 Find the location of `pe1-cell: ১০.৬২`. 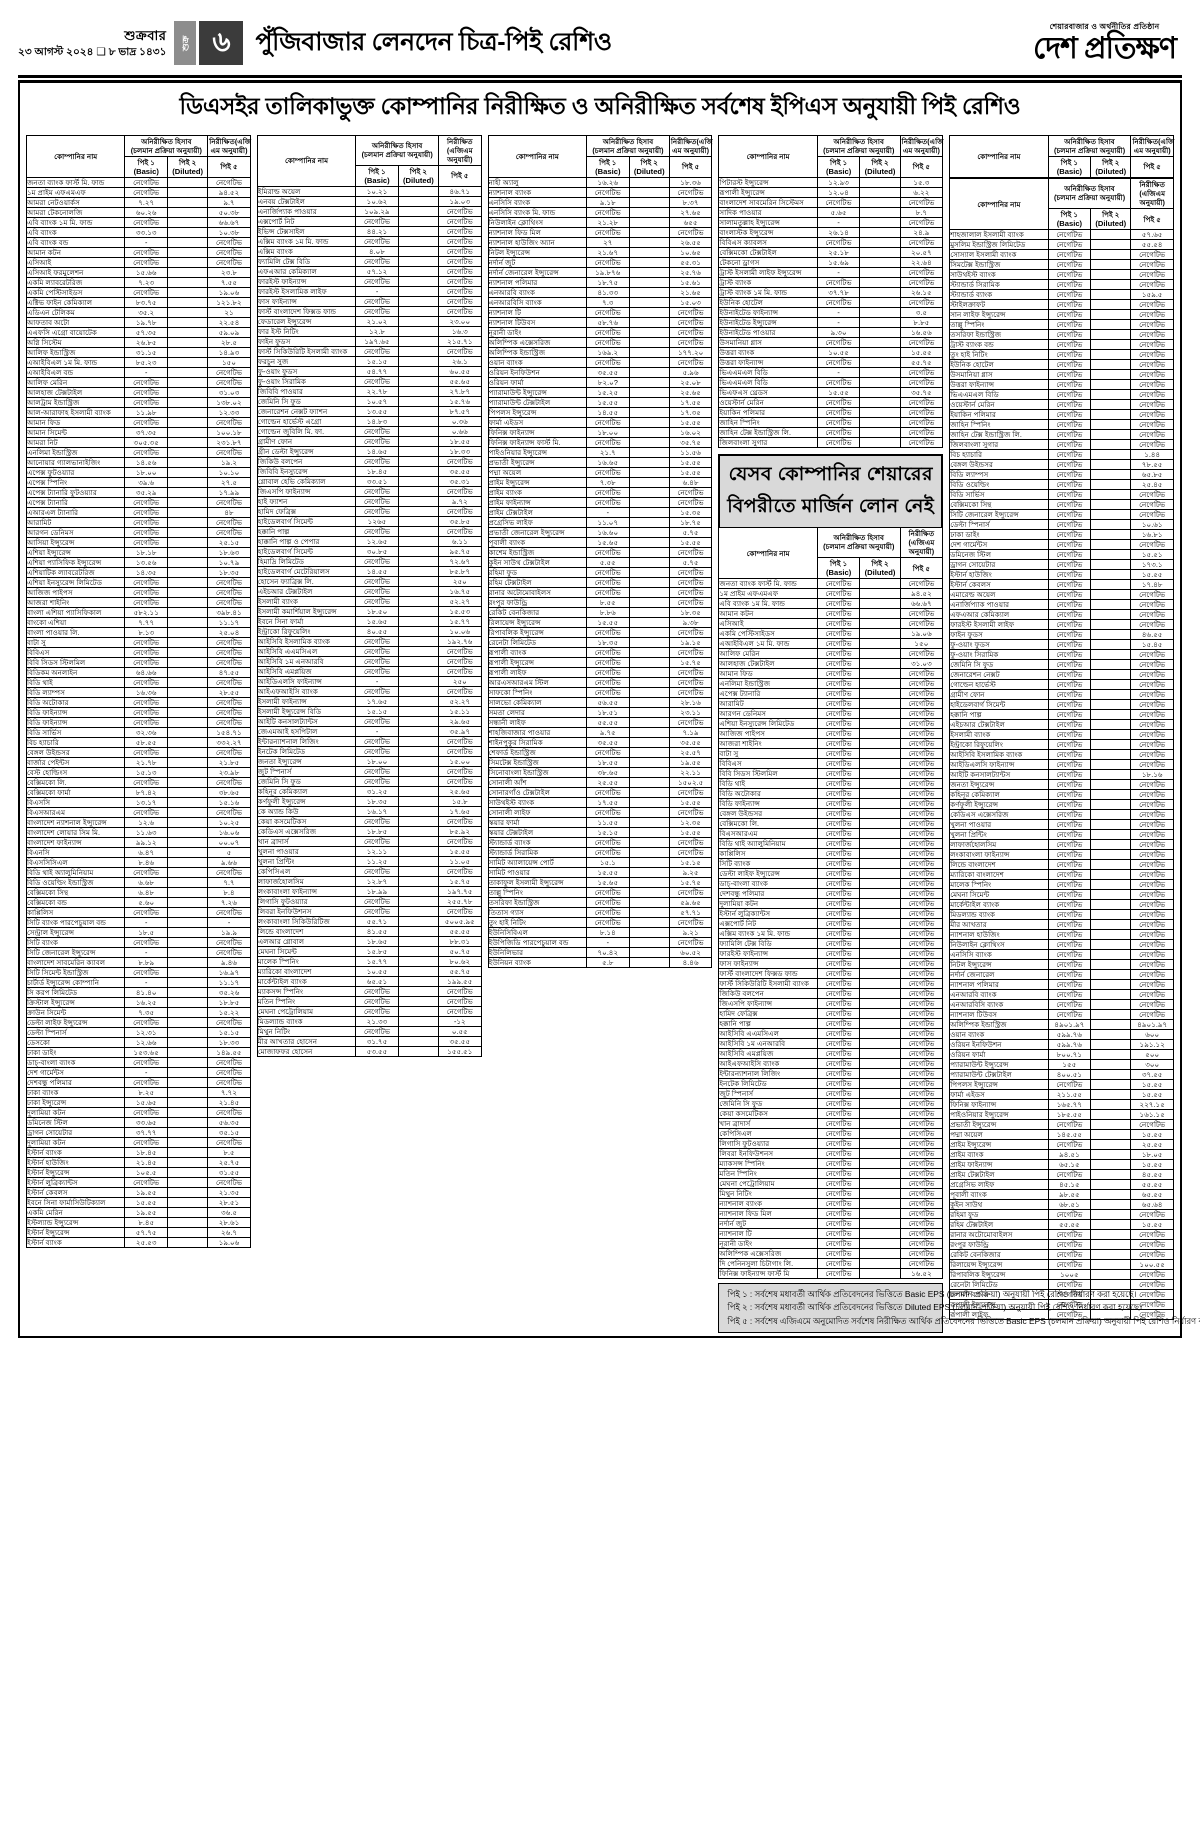

pe1-cell: ১০.৬২ is located at coordinates (377, 201).